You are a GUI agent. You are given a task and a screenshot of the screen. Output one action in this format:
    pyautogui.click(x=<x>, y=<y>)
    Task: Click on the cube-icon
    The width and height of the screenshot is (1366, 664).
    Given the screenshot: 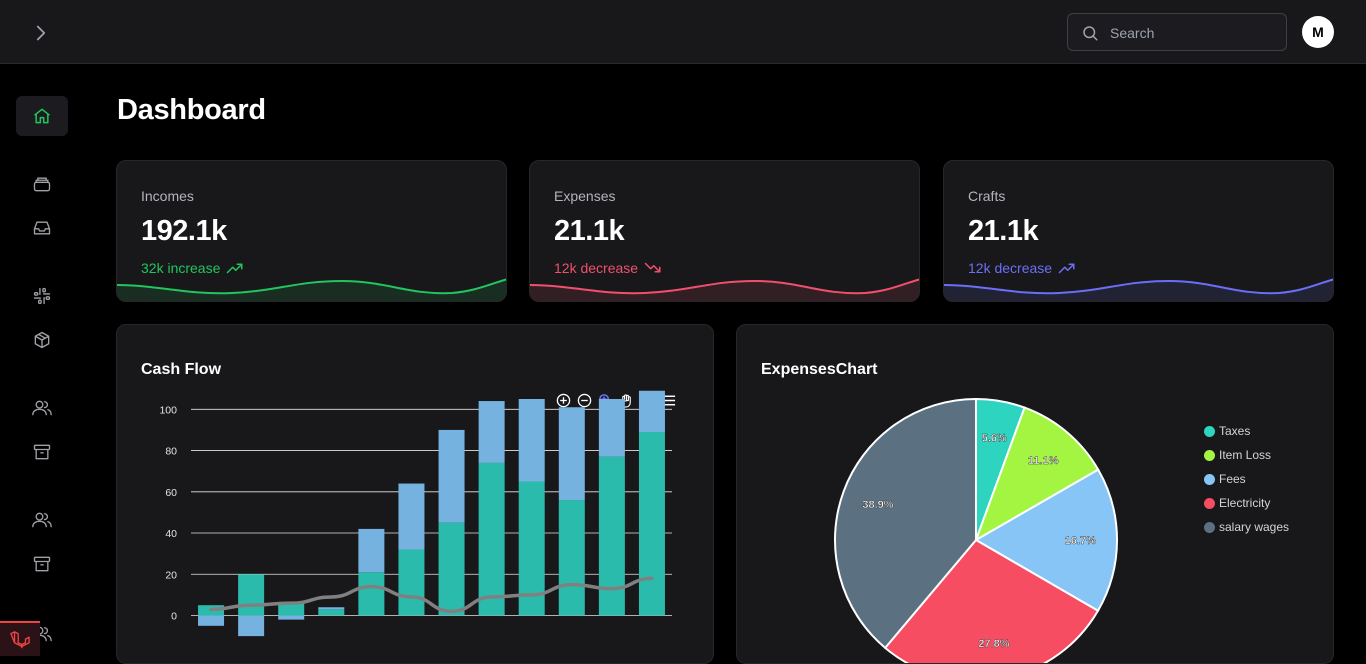 What is the action you would take?
    pyautogui.click(x=42, y=340)
    